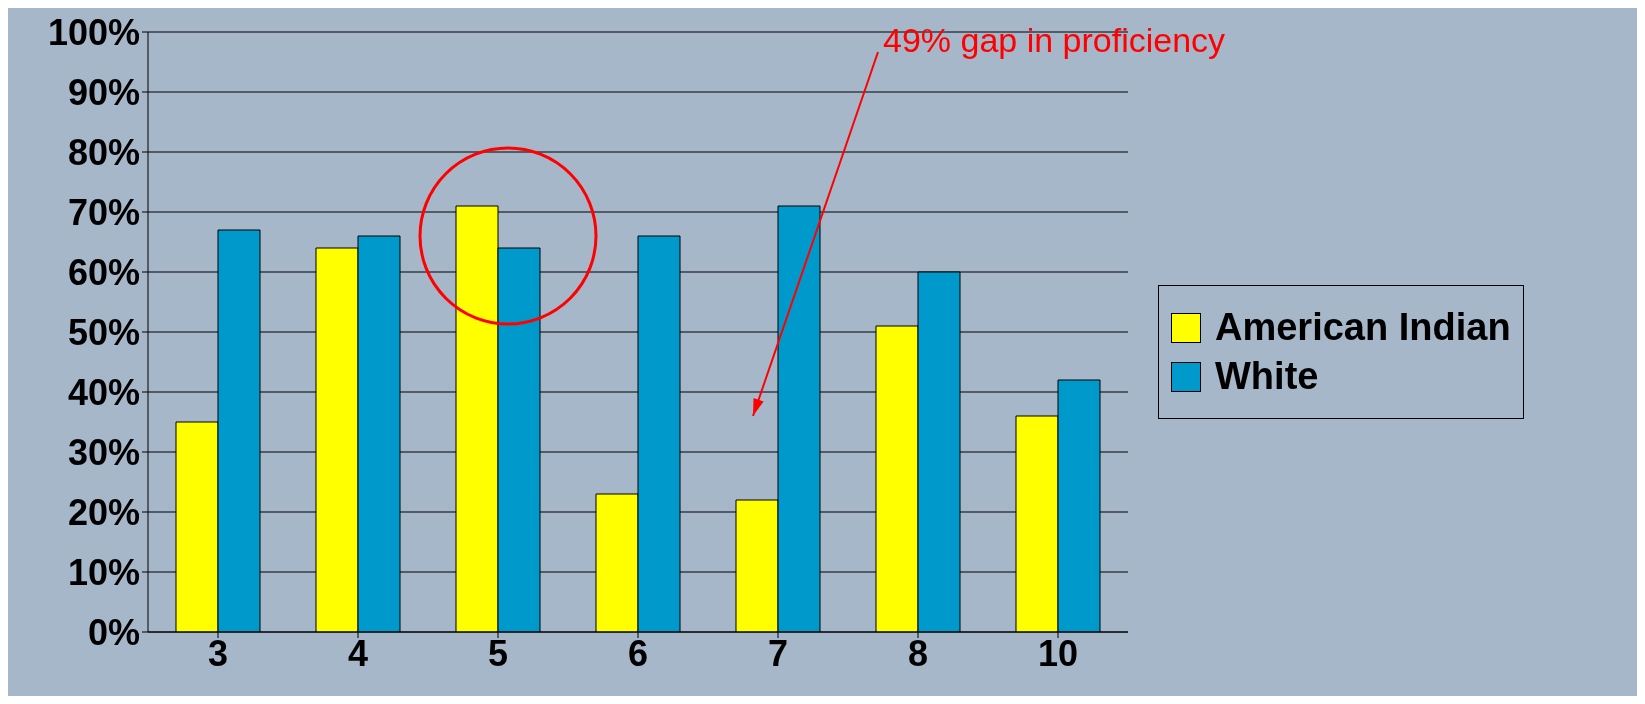  I want to click on x-tick-label: 3, so click(218, 653).